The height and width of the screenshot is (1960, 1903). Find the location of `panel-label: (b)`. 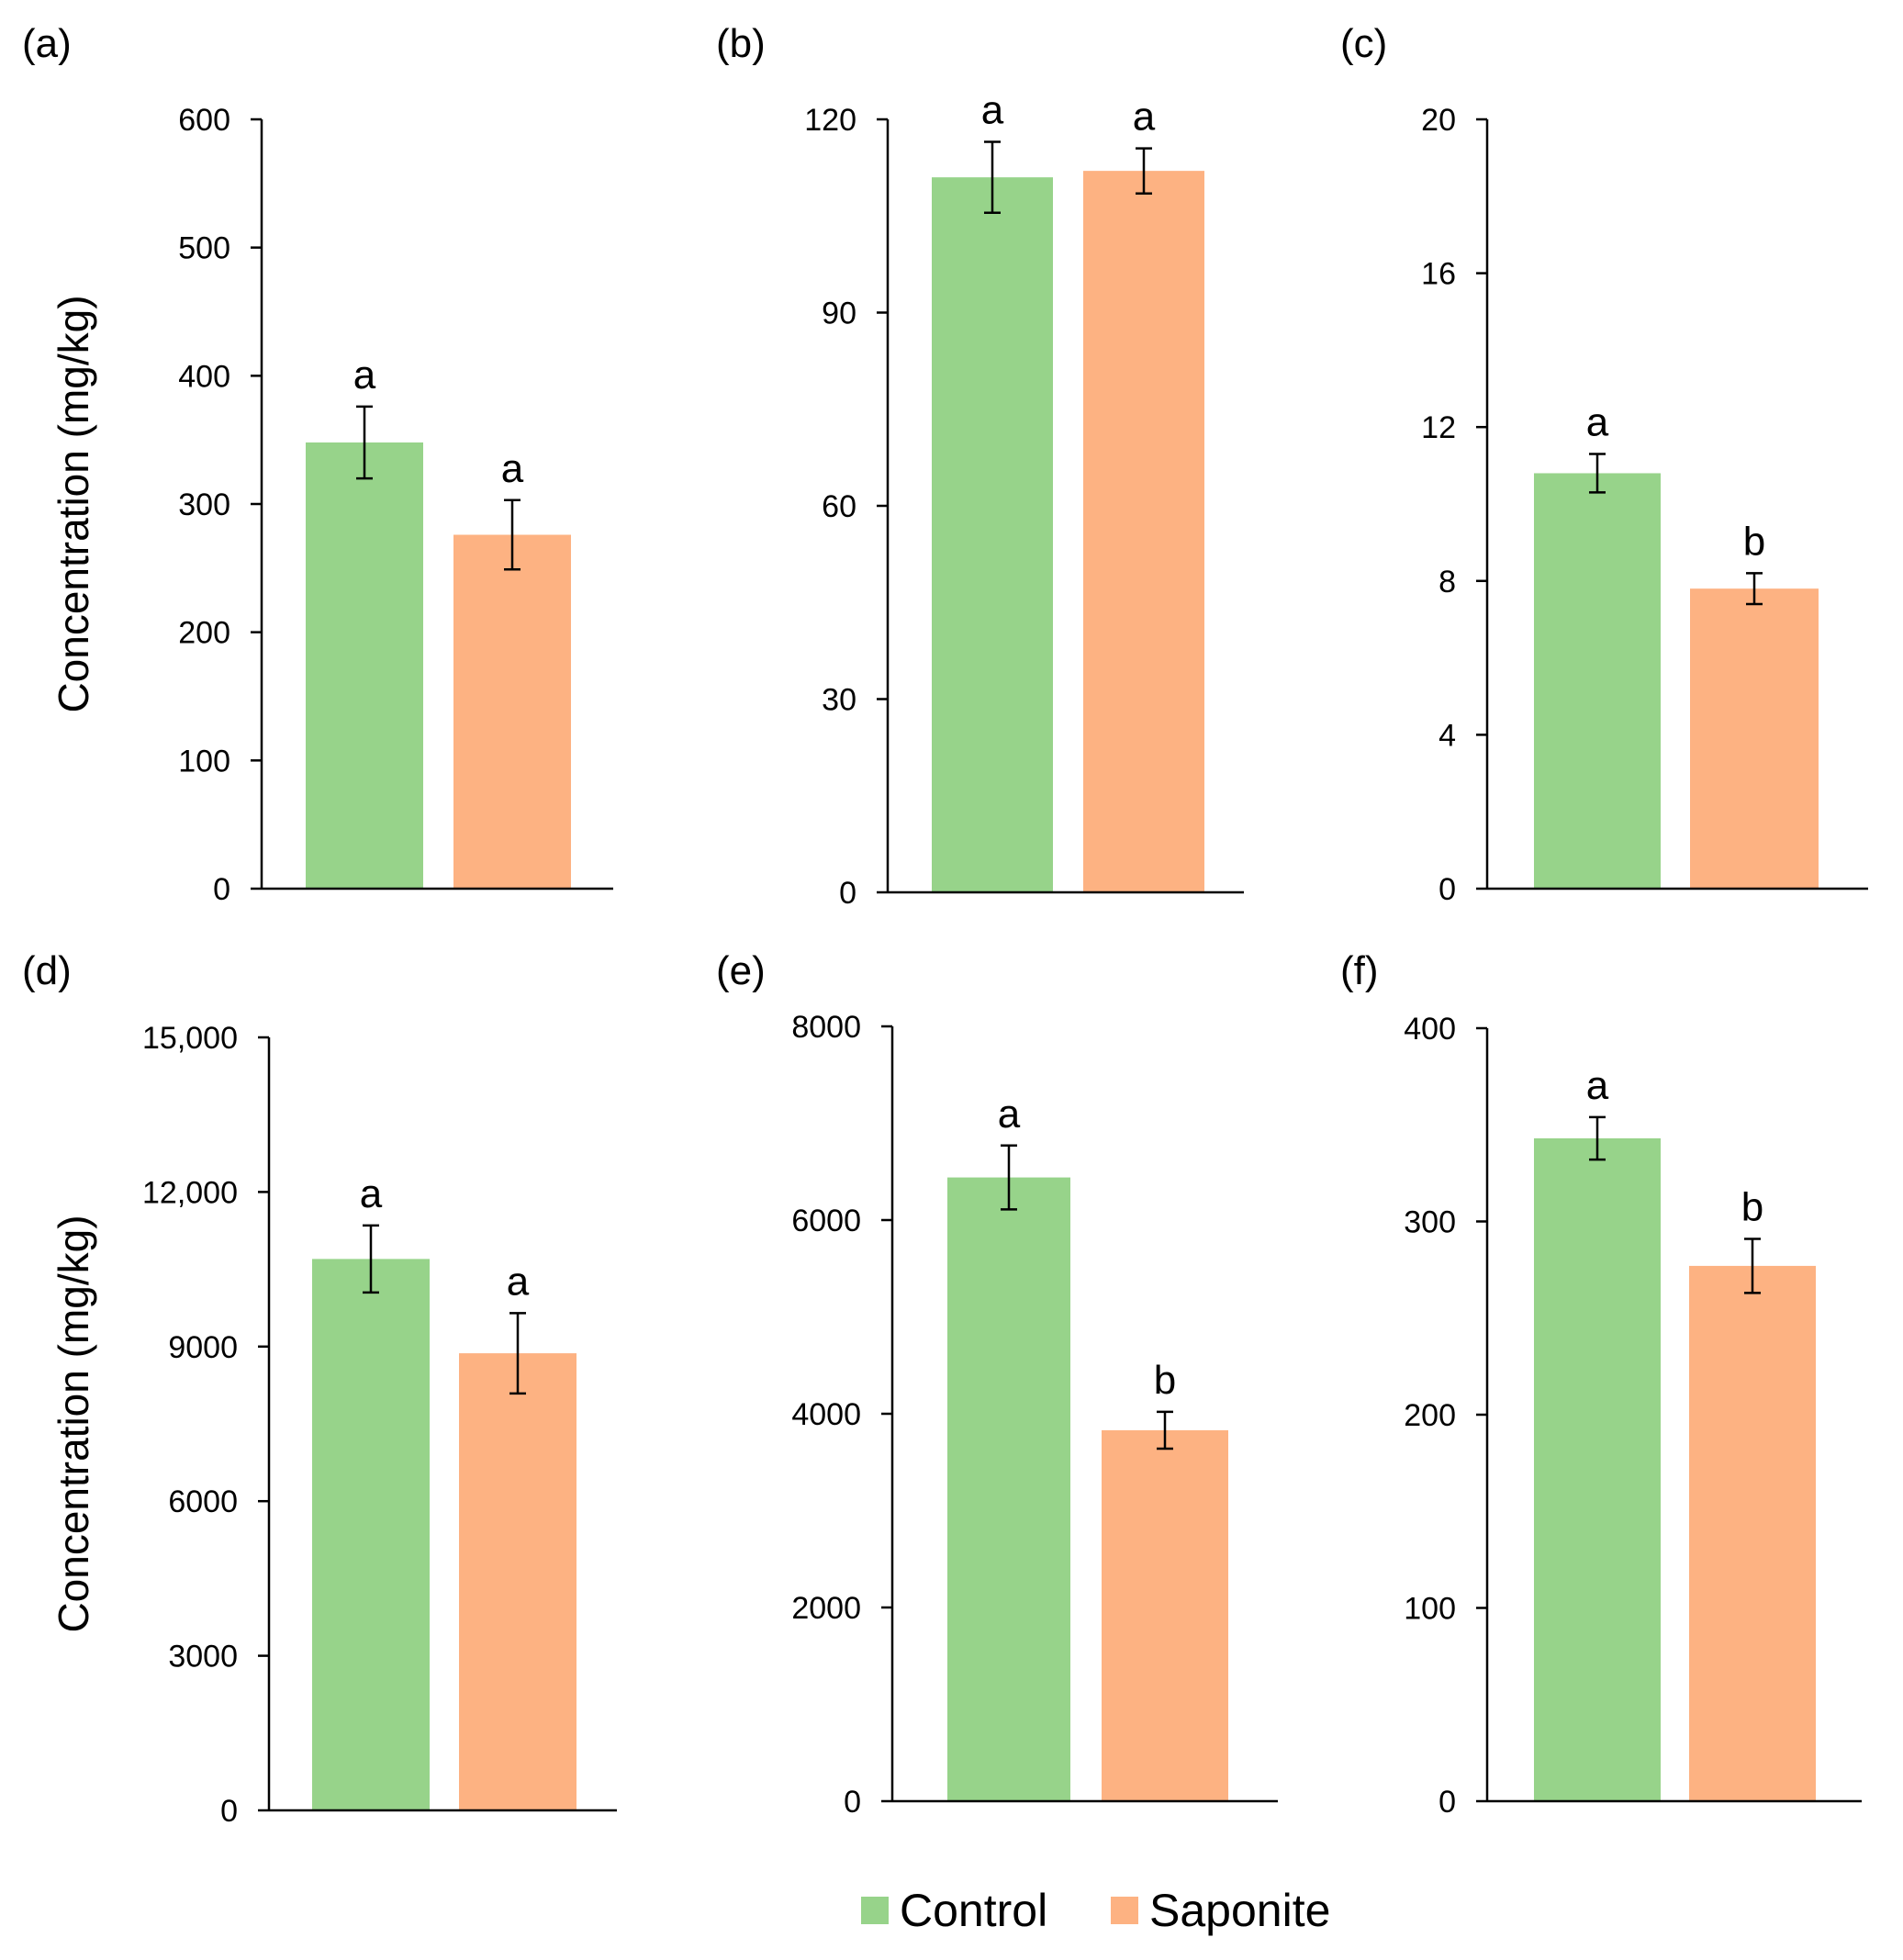

panel-label: (b) is located at coordinates (741, 43).